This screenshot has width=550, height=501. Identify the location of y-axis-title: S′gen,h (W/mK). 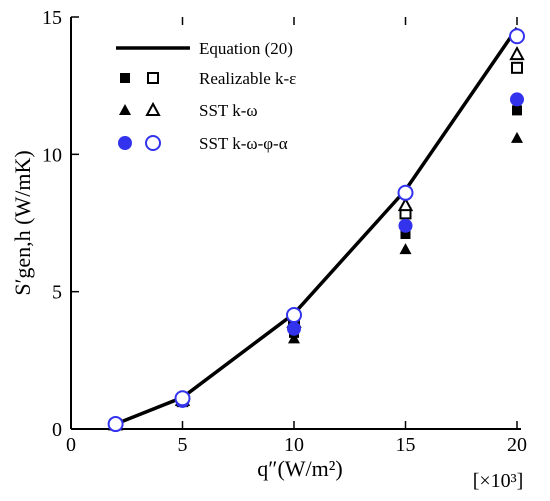
(22, 222).